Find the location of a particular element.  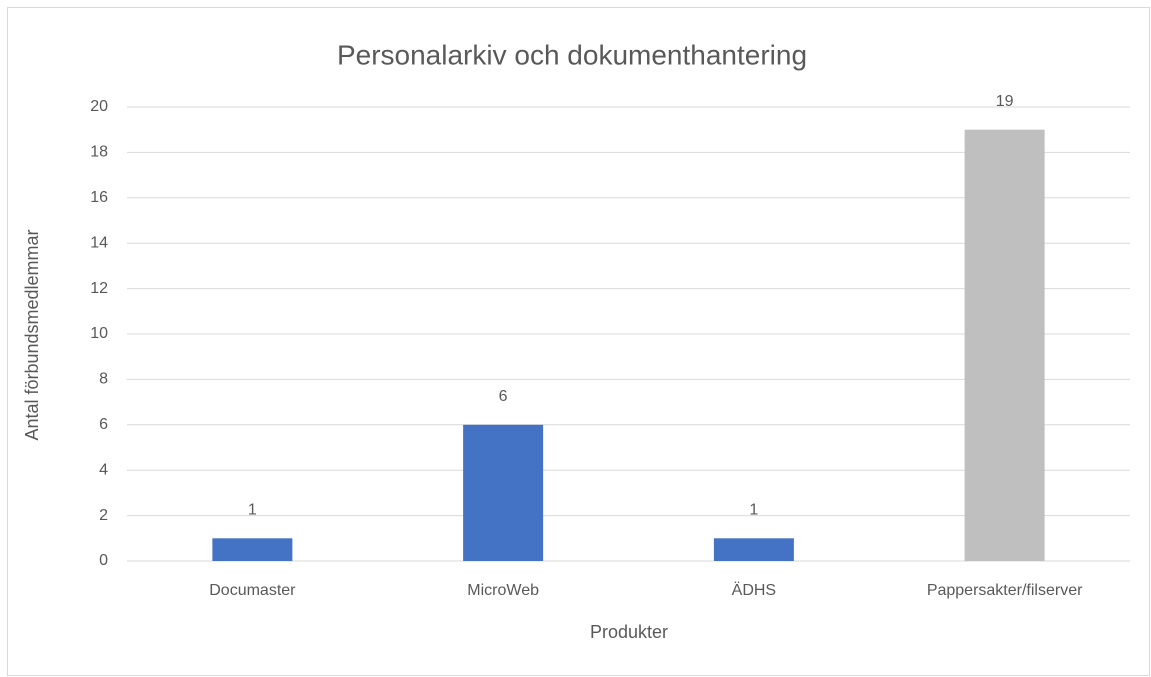

y-axis-label: Antal förbundsmedlemmar is located at coordinates (32, 334).